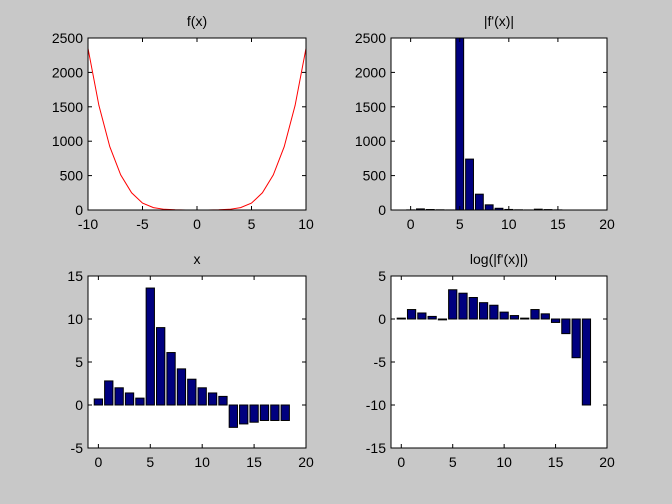 This screenshot has width=672, height=504. I want to click on x-tick-label: -5, so click(142, 224).